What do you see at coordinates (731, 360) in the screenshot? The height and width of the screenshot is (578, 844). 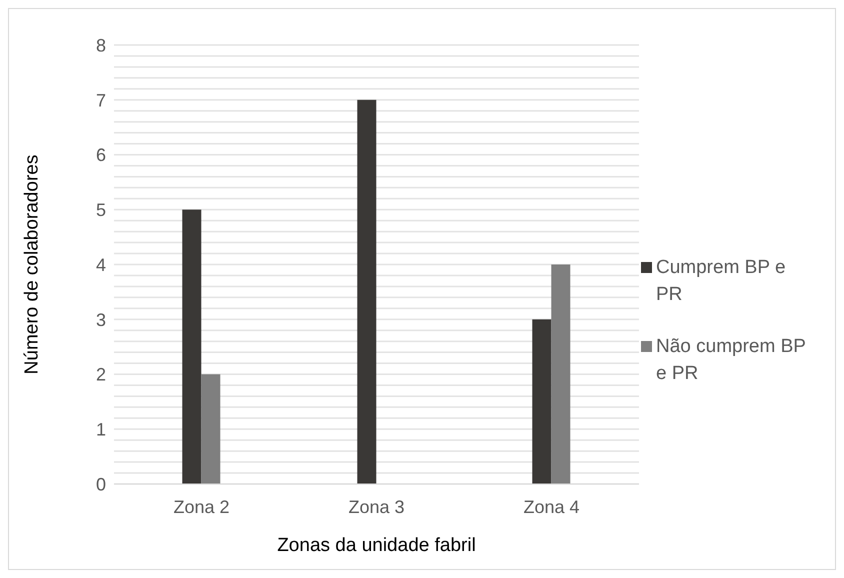 I see `legend-label: Não cumprem BP e PR` at bounding box center [731, 360].